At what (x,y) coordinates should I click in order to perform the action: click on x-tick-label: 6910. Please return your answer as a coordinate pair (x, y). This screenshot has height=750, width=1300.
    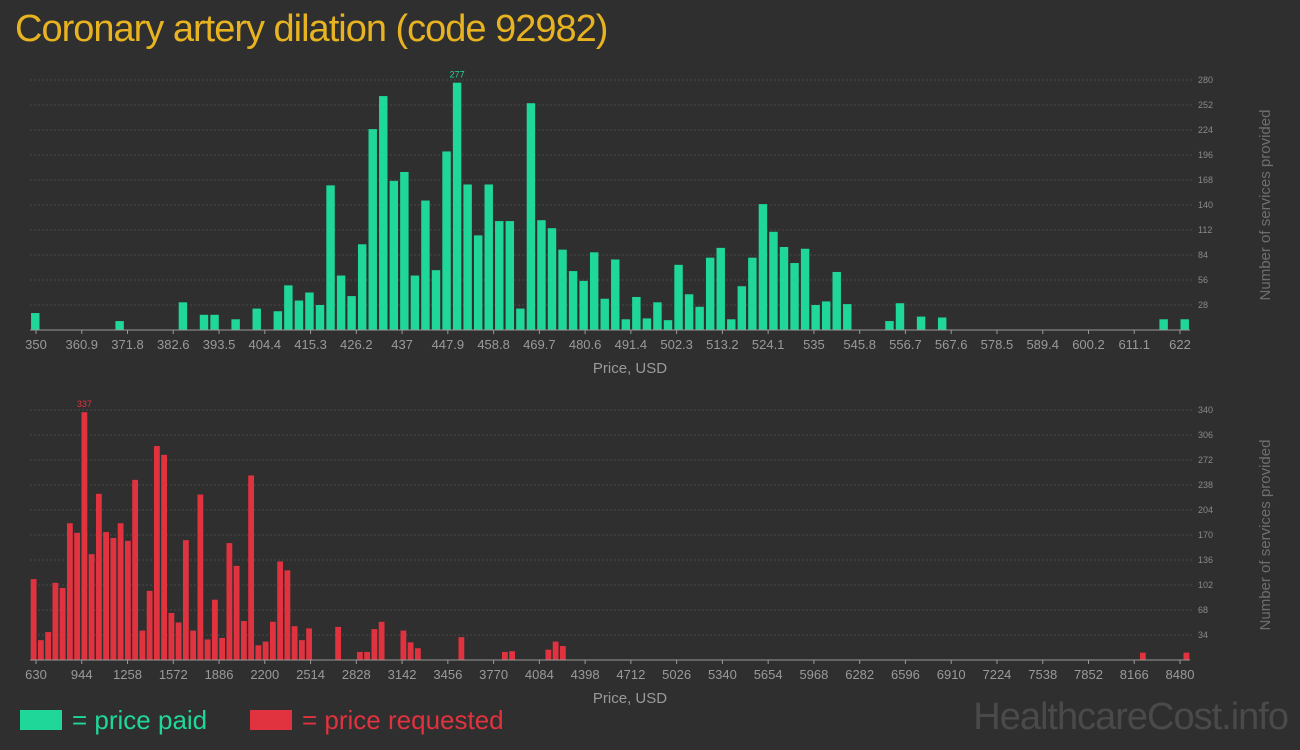
    Looking at the image, I should click on (951, 674).